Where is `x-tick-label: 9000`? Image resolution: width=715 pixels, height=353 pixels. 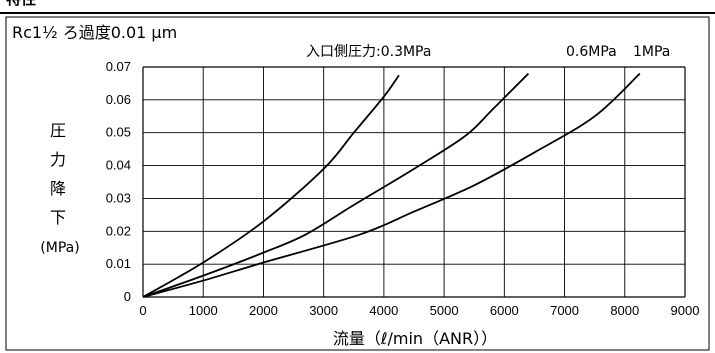
x-tick-label: 9000 is located at coordinates (685, 310).